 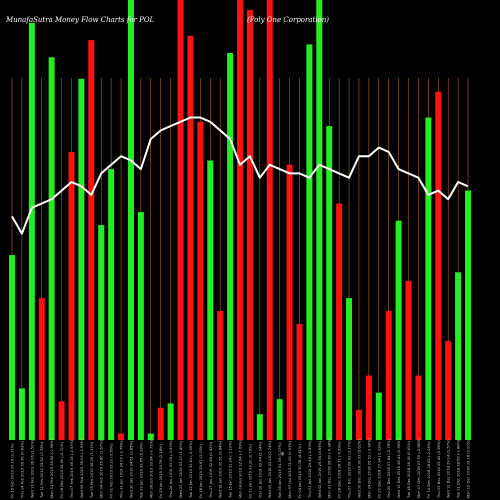 What do you see at coordinates (350, 469) in the screenshot?
I see `tick-label: Thu 27 Dec 2018 28.91 (3.17%)` at bounding box center [350, 469].